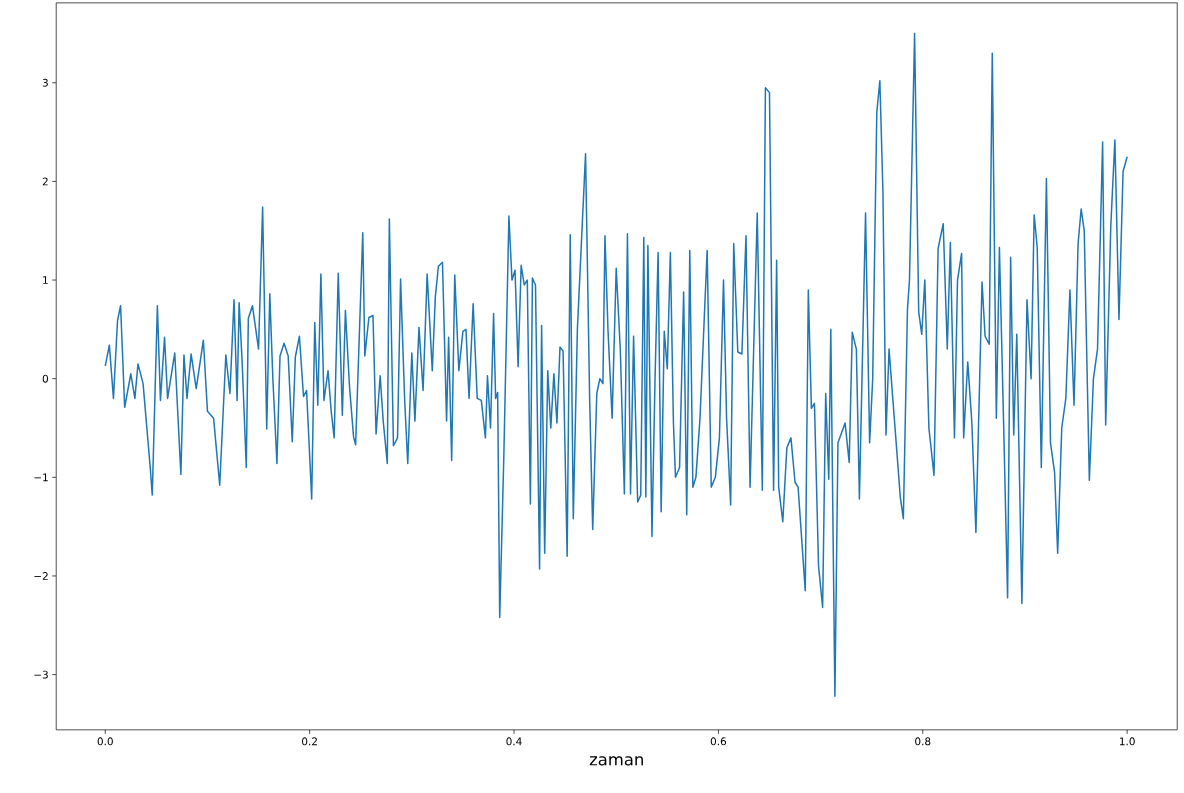 This screenshot has width=1184, height=793. I want to click on y-tick-label: −1, so click(41, 477).